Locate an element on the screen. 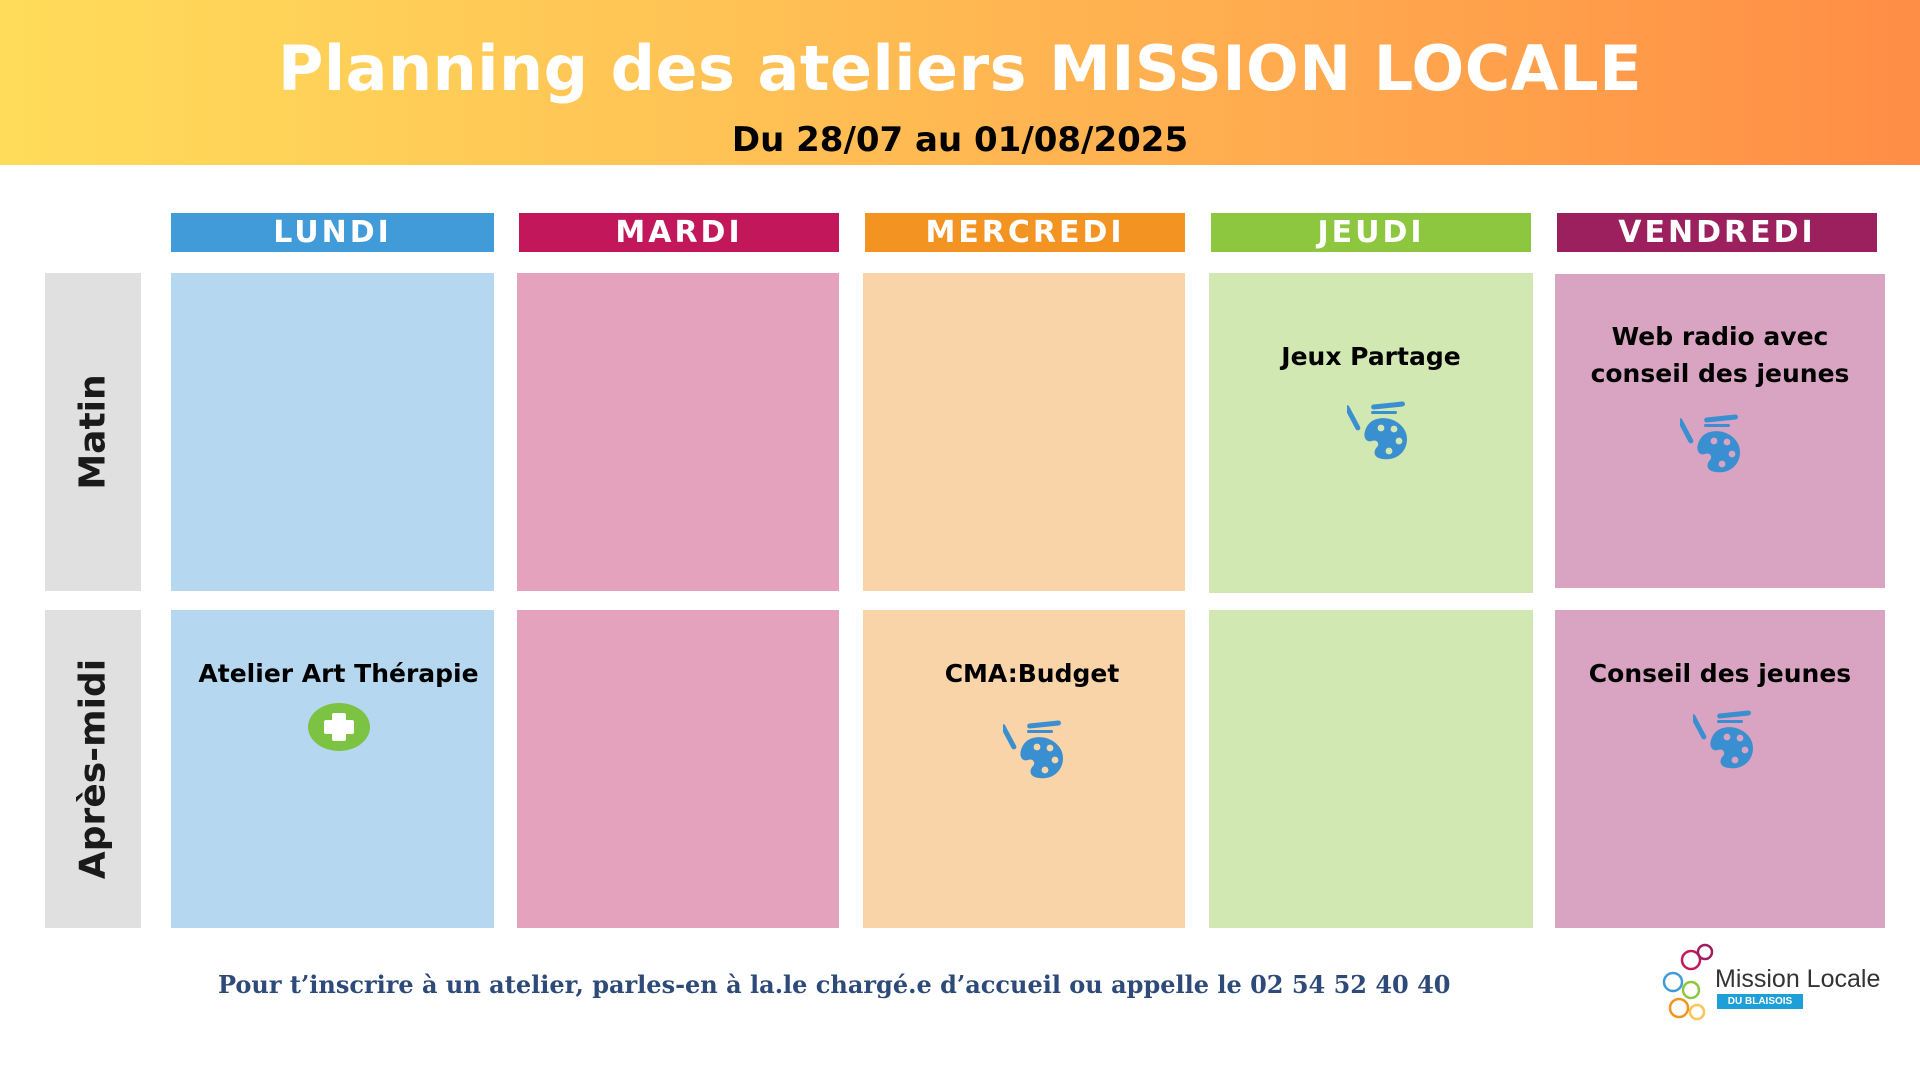 Image resolution: width=1920 pixels, height=1080 pixels. mission-locale-logo: Mission Locale DU BLAISOIS is located at coordinates (1767, 985).